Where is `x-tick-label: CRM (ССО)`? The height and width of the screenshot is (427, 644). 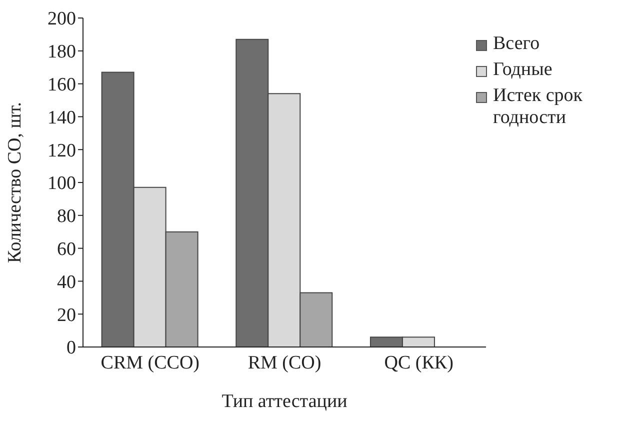 x-tick-label: CRM (ССО) is located at coordinates (150, 363).